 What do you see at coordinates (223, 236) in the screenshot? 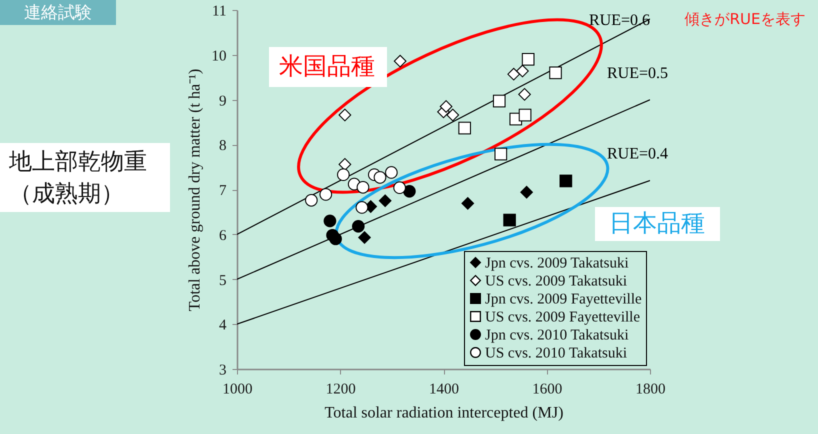
I see `y-tick-label: 6` at bounding box center [223, 236].